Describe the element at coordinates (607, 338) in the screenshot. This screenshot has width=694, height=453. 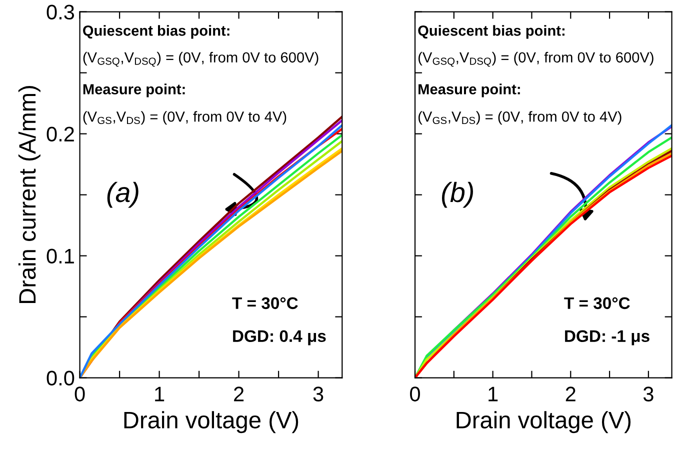
I see `annotation: DGD: -1 μs` at that location.